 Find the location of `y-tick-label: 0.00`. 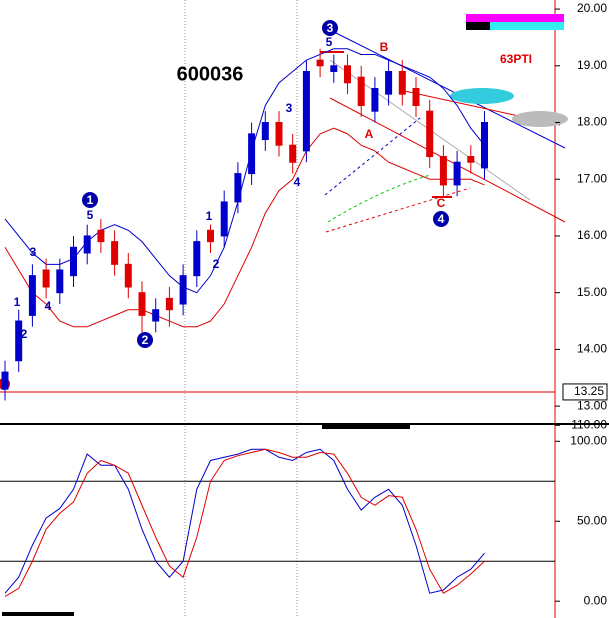

y-tick-label: 0.00 is located at coordinates (596, 600).